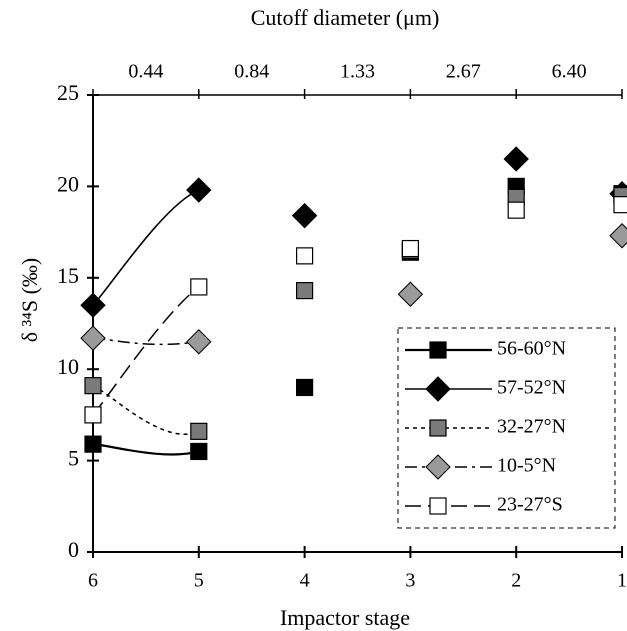 Image resolution: width=627 pixels, height=631 pixels. What do you see at coordinates (68, 92) in the screenshot?
I see `y-tick-label: 25` at bounding box center [68, 92].